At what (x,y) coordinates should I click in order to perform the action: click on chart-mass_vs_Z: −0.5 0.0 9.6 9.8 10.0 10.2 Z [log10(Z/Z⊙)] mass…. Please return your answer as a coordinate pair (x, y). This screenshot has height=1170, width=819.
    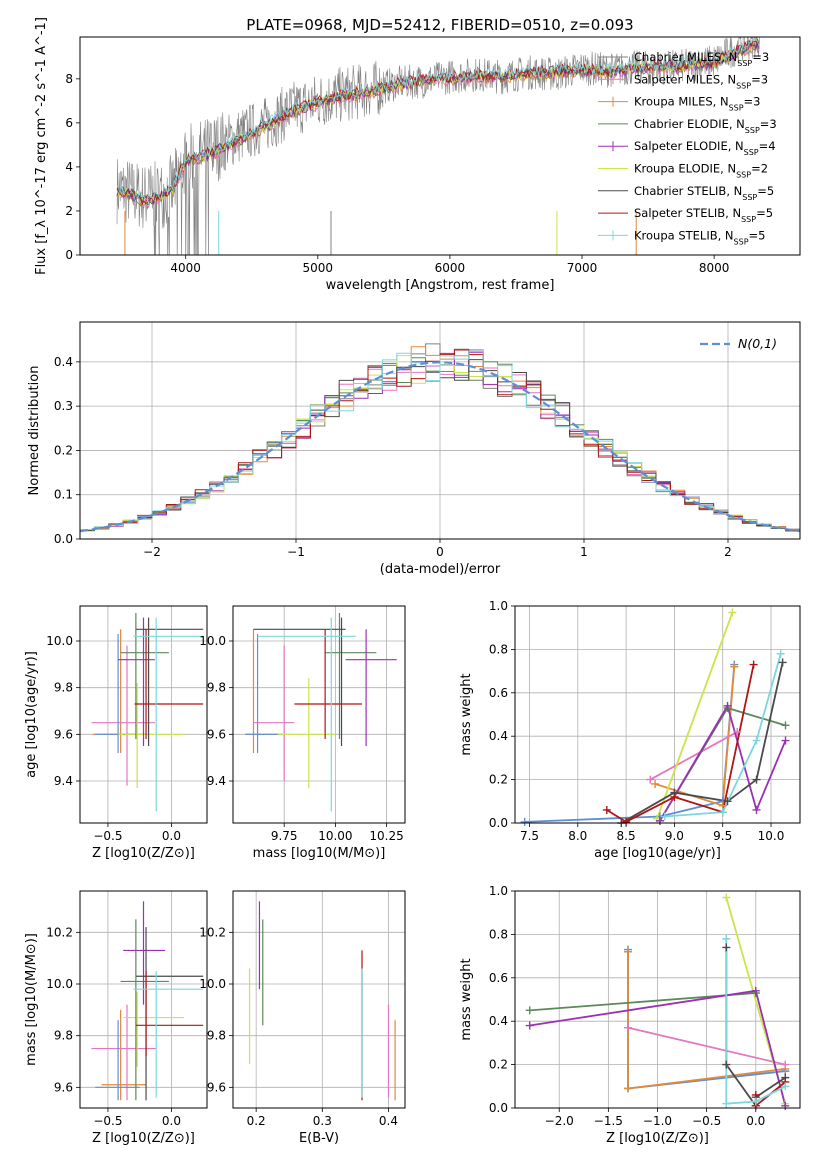
    Looking at the image, I should click on (116, 1018).